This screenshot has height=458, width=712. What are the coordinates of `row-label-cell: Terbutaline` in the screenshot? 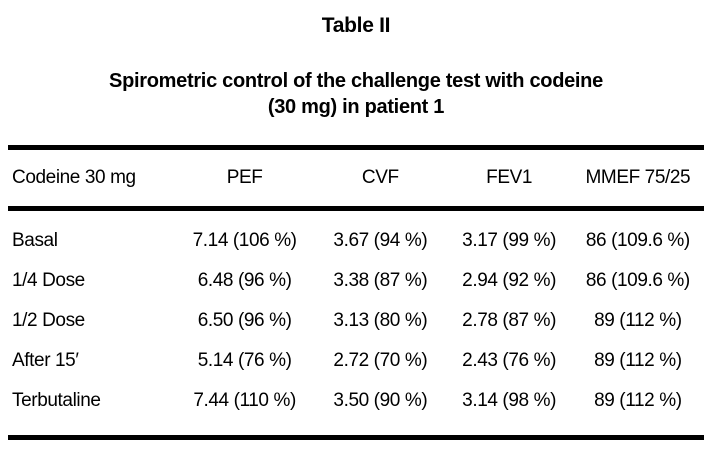 It's located at (56, 400).